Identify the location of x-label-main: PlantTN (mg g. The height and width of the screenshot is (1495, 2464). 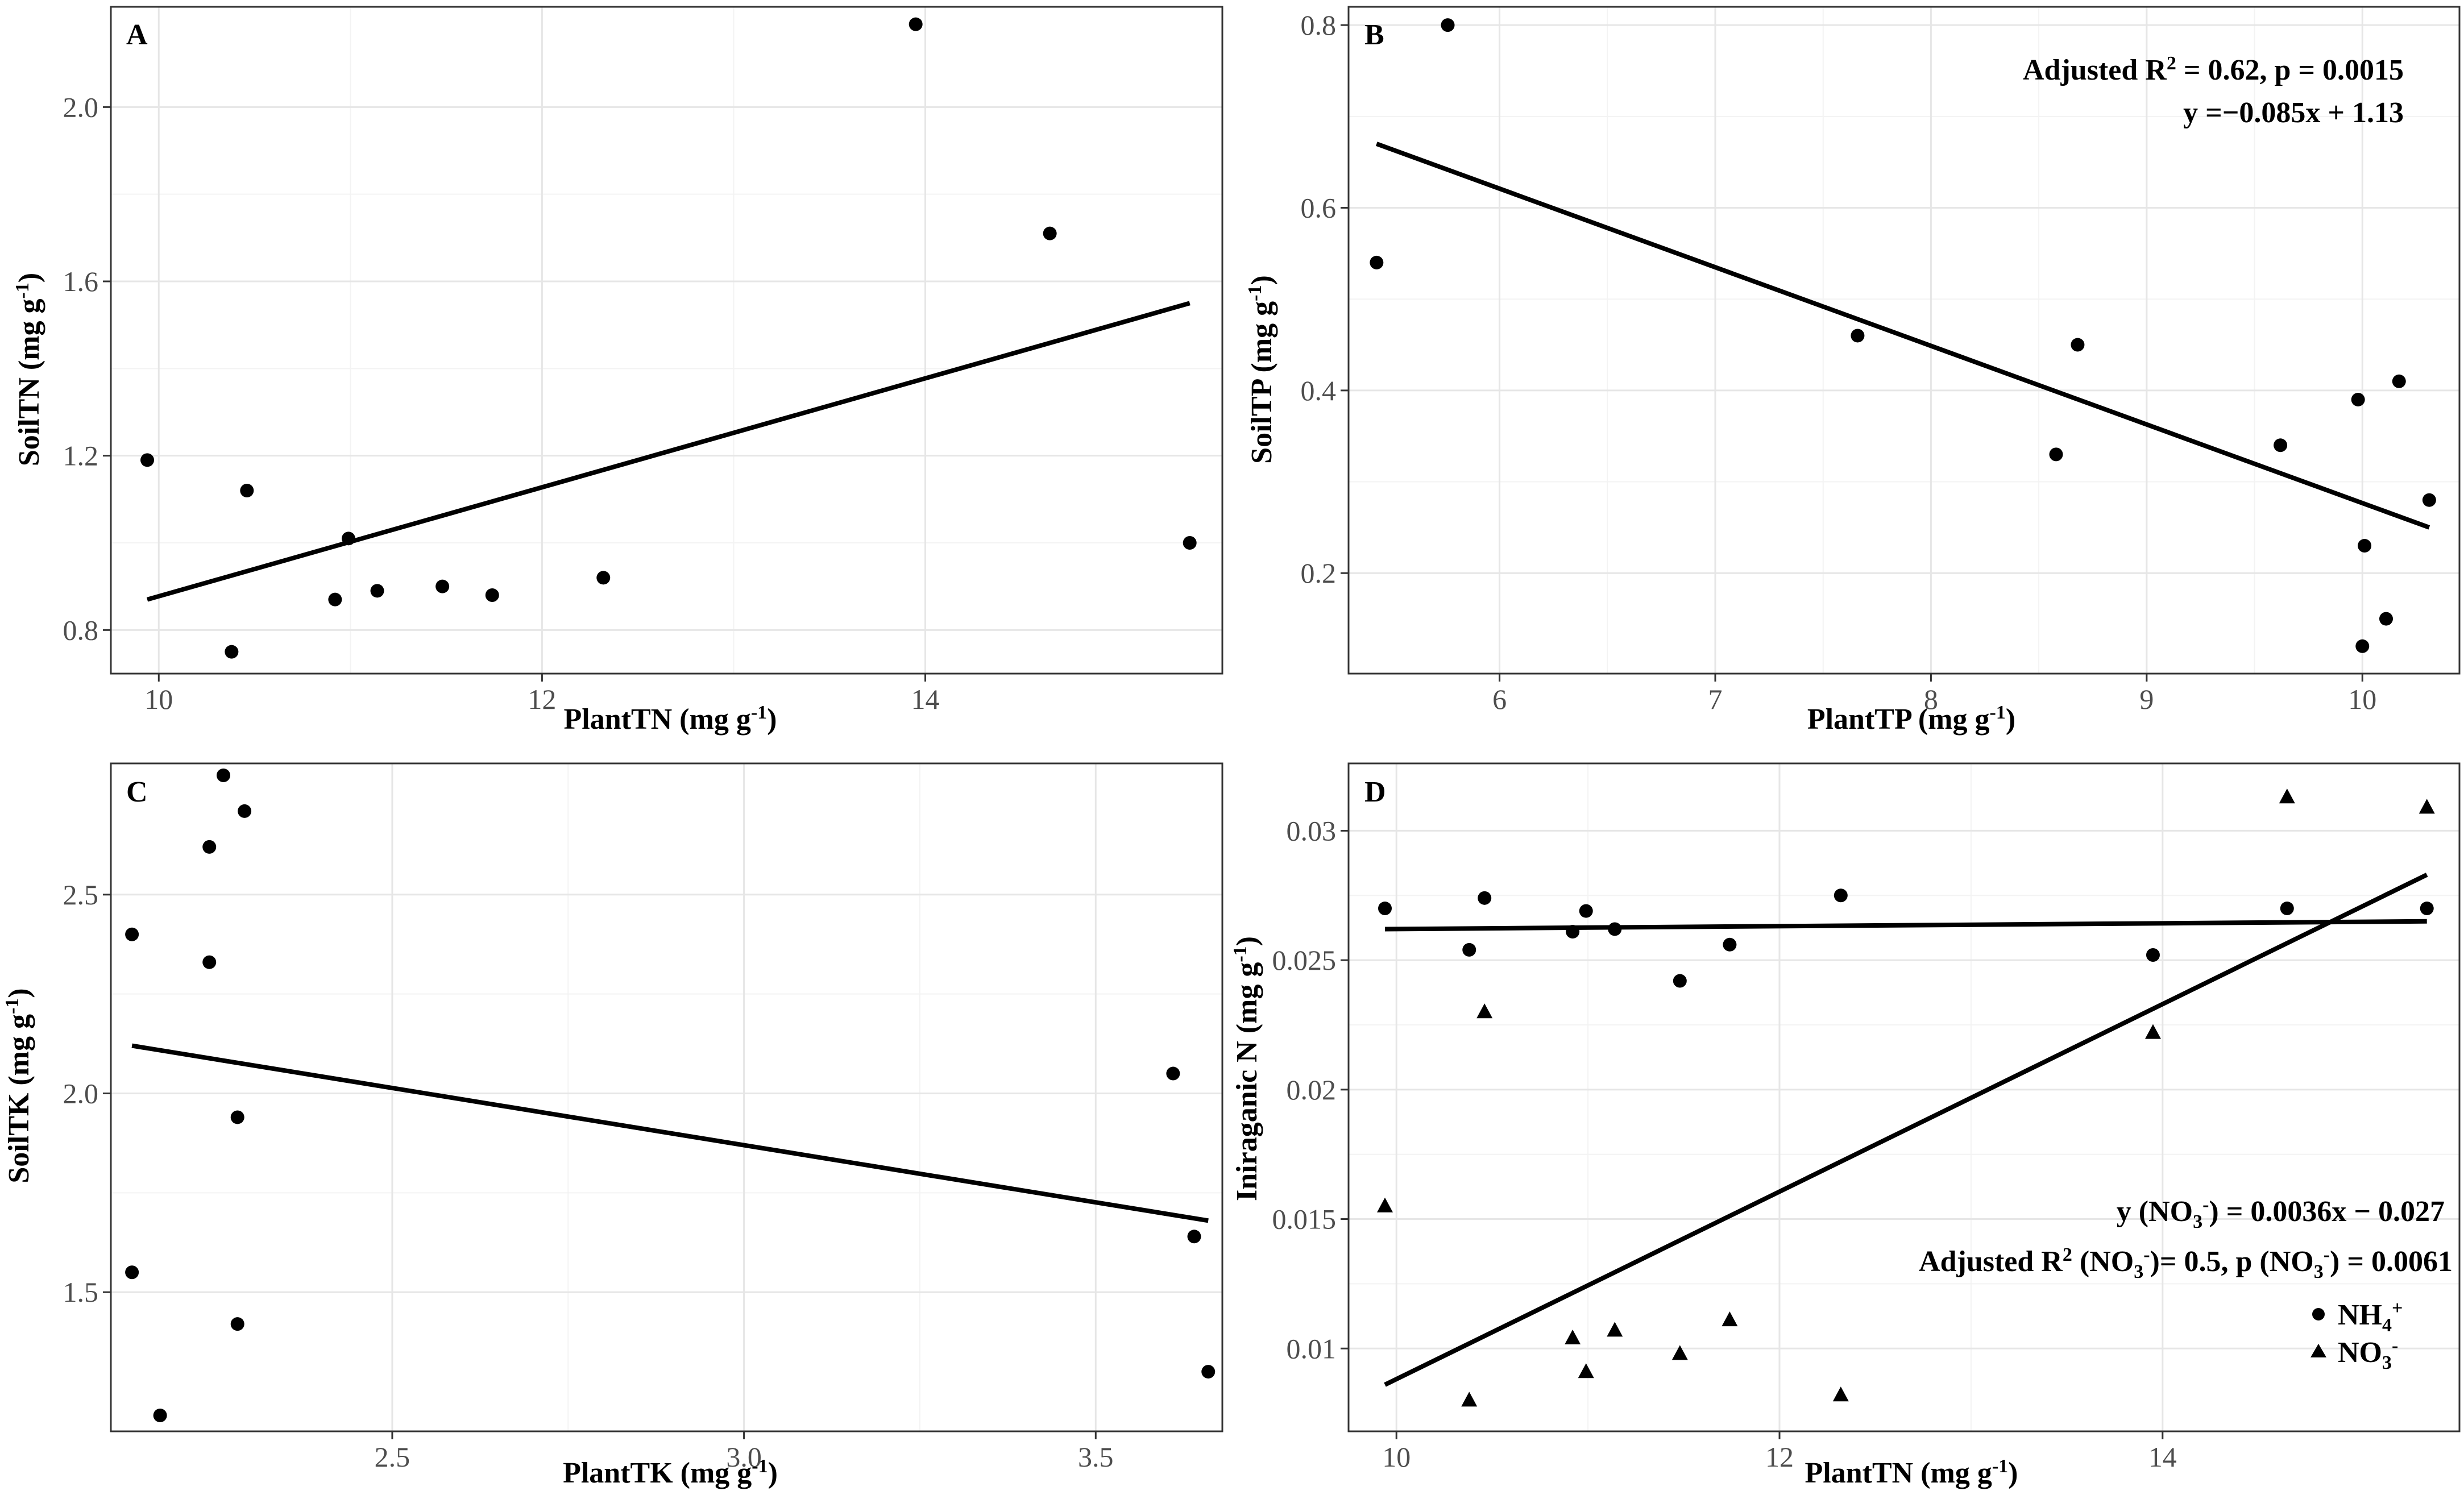
(1898, 1473).